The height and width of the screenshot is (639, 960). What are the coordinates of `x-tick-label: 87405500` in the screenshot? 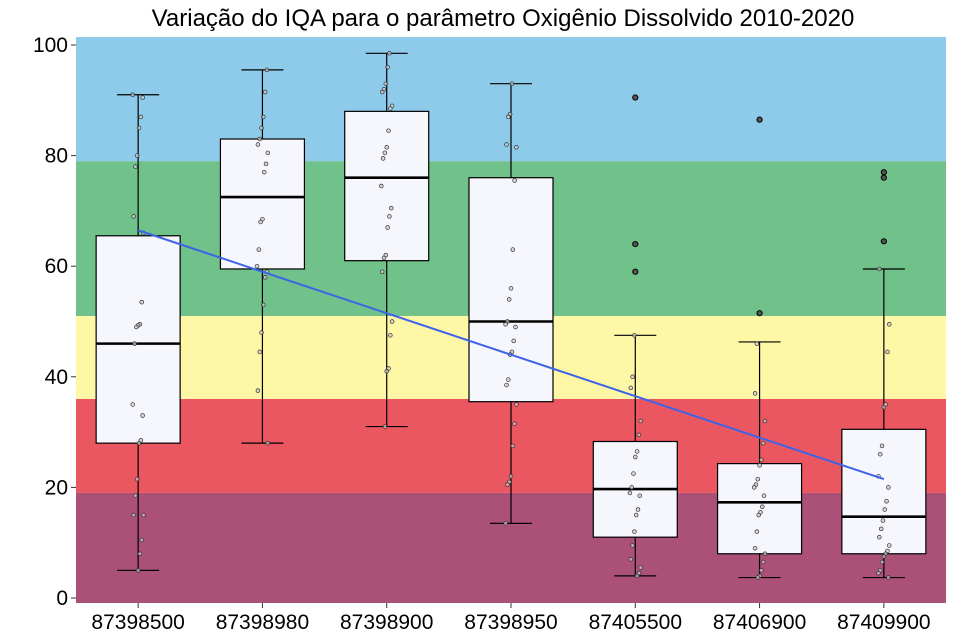 It's located at (635, 622).